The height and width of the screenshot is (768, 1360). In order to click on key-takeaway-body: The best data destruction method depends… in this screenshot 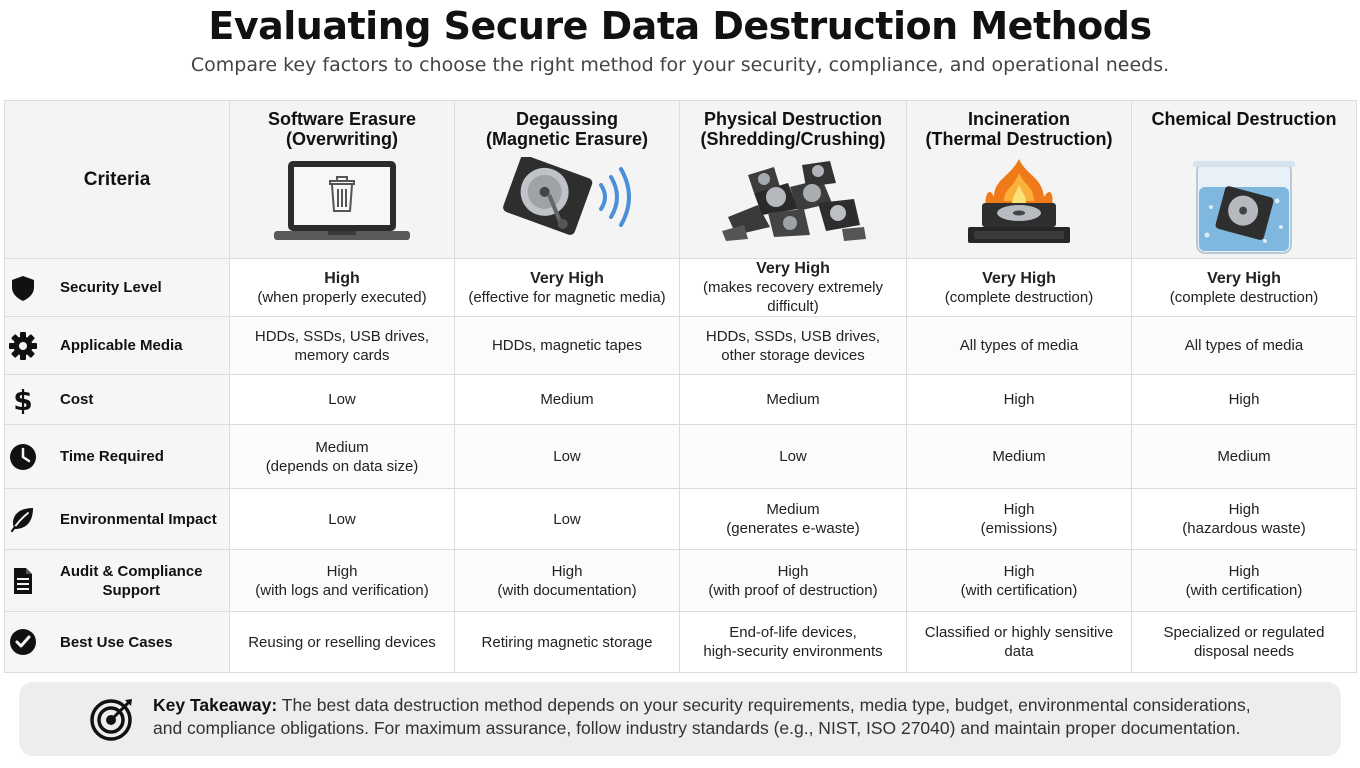, I will do `click(702, 716)`.